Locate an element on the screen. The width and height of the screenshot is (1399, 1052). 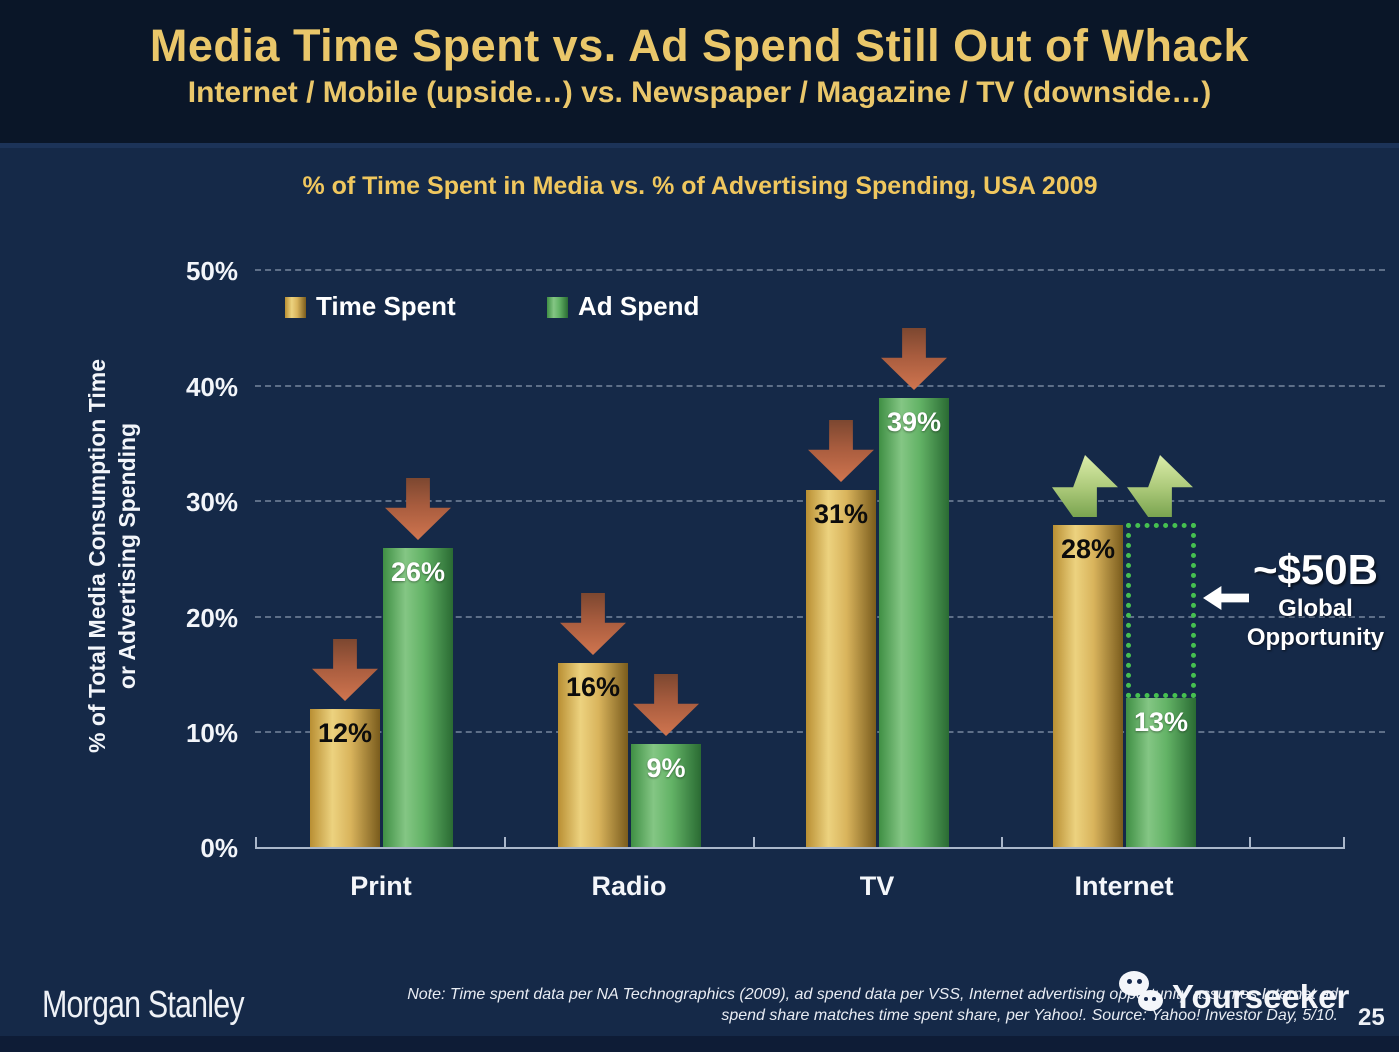
y-tick-30: 30% is located at coordinates (211, 502).